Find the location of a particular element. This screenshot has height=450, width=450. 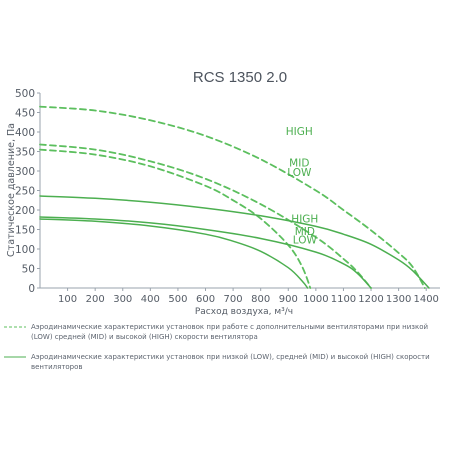

y-tick-label: 350 is located at coordinates (25, 153).